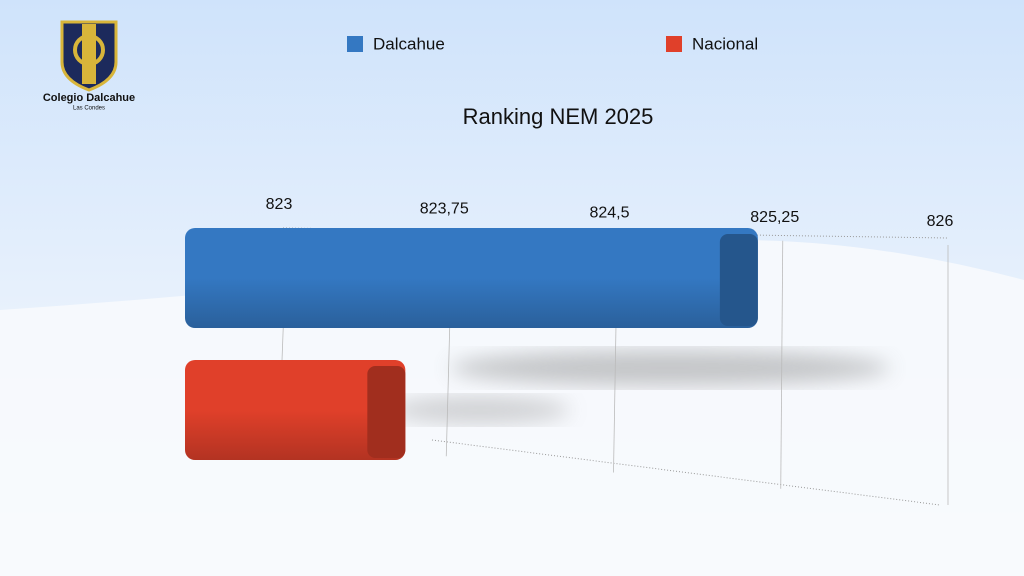 This screenshot has height=576, width=1024. What do you see at coordinates (725, 43) in the screenshot?
I see `legend-label: Nacional` at bounding box center [725, 43].